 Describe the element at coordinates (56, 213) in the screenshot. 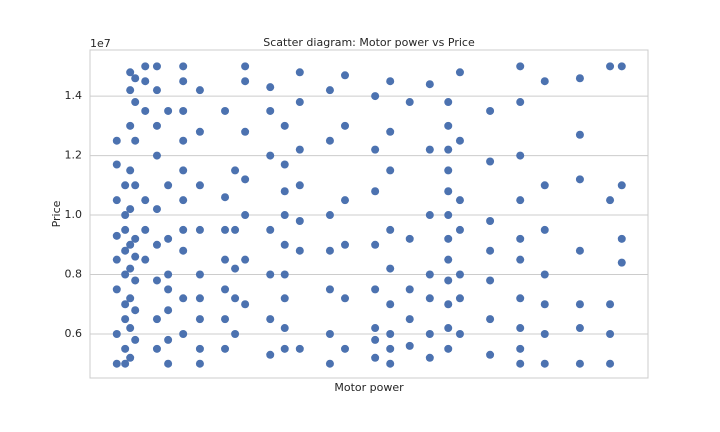

I see `y-axis-label: Price` at that location.